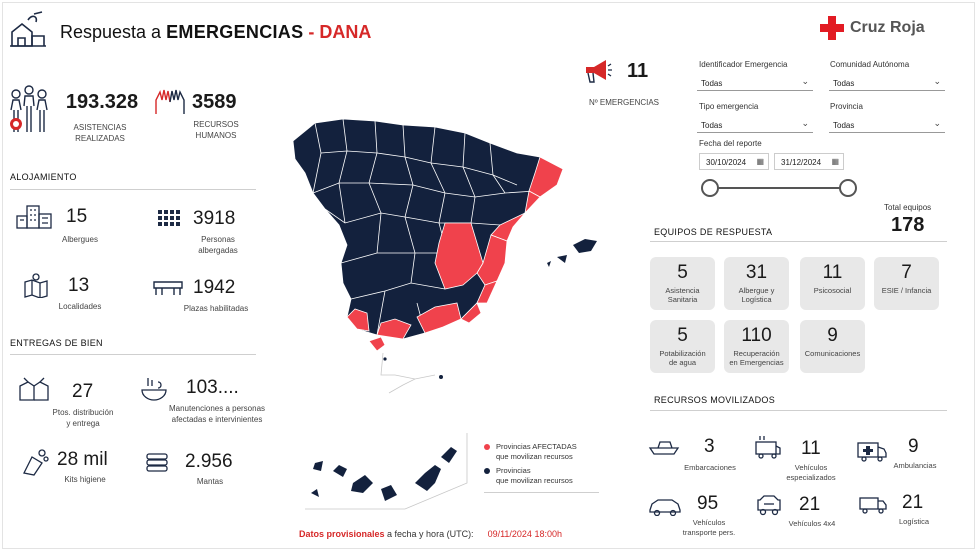 The image size is (977, 551). I want to click on mantas-value: 2.956, so click(209, 461).